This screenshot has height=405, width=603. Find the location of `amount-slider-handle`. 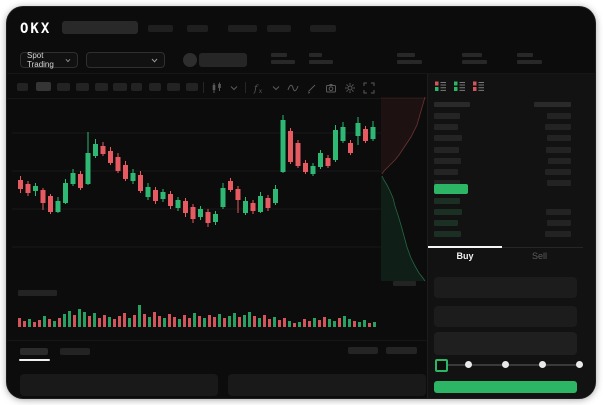

amount-slider-handle is located at coordinates (441, 365).